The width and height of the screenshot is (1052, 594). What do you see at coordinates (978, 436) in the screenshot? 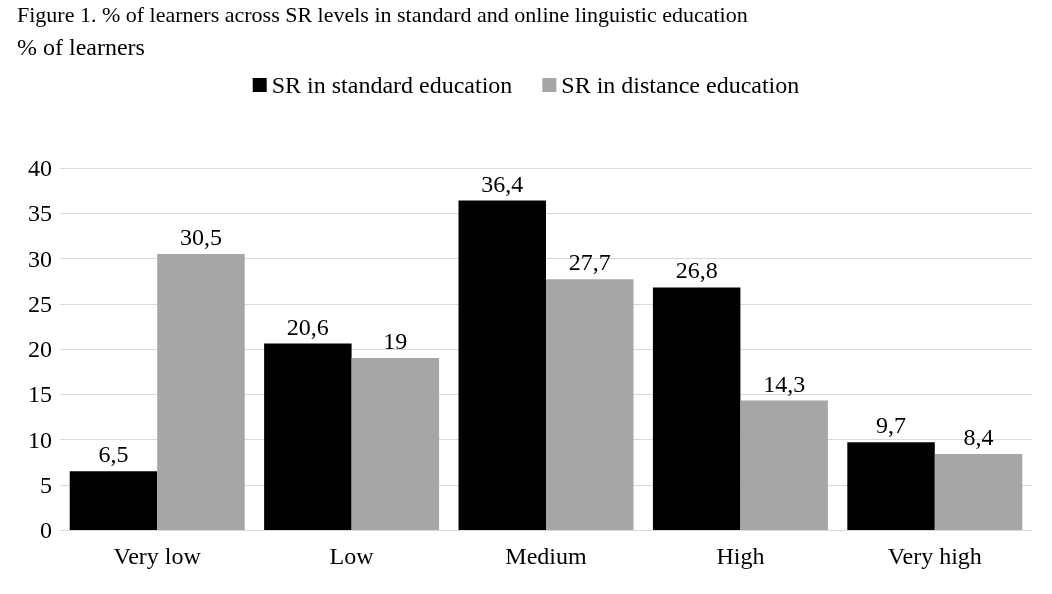
I see `data-label: 8,4` at bounding box center [978, 436].